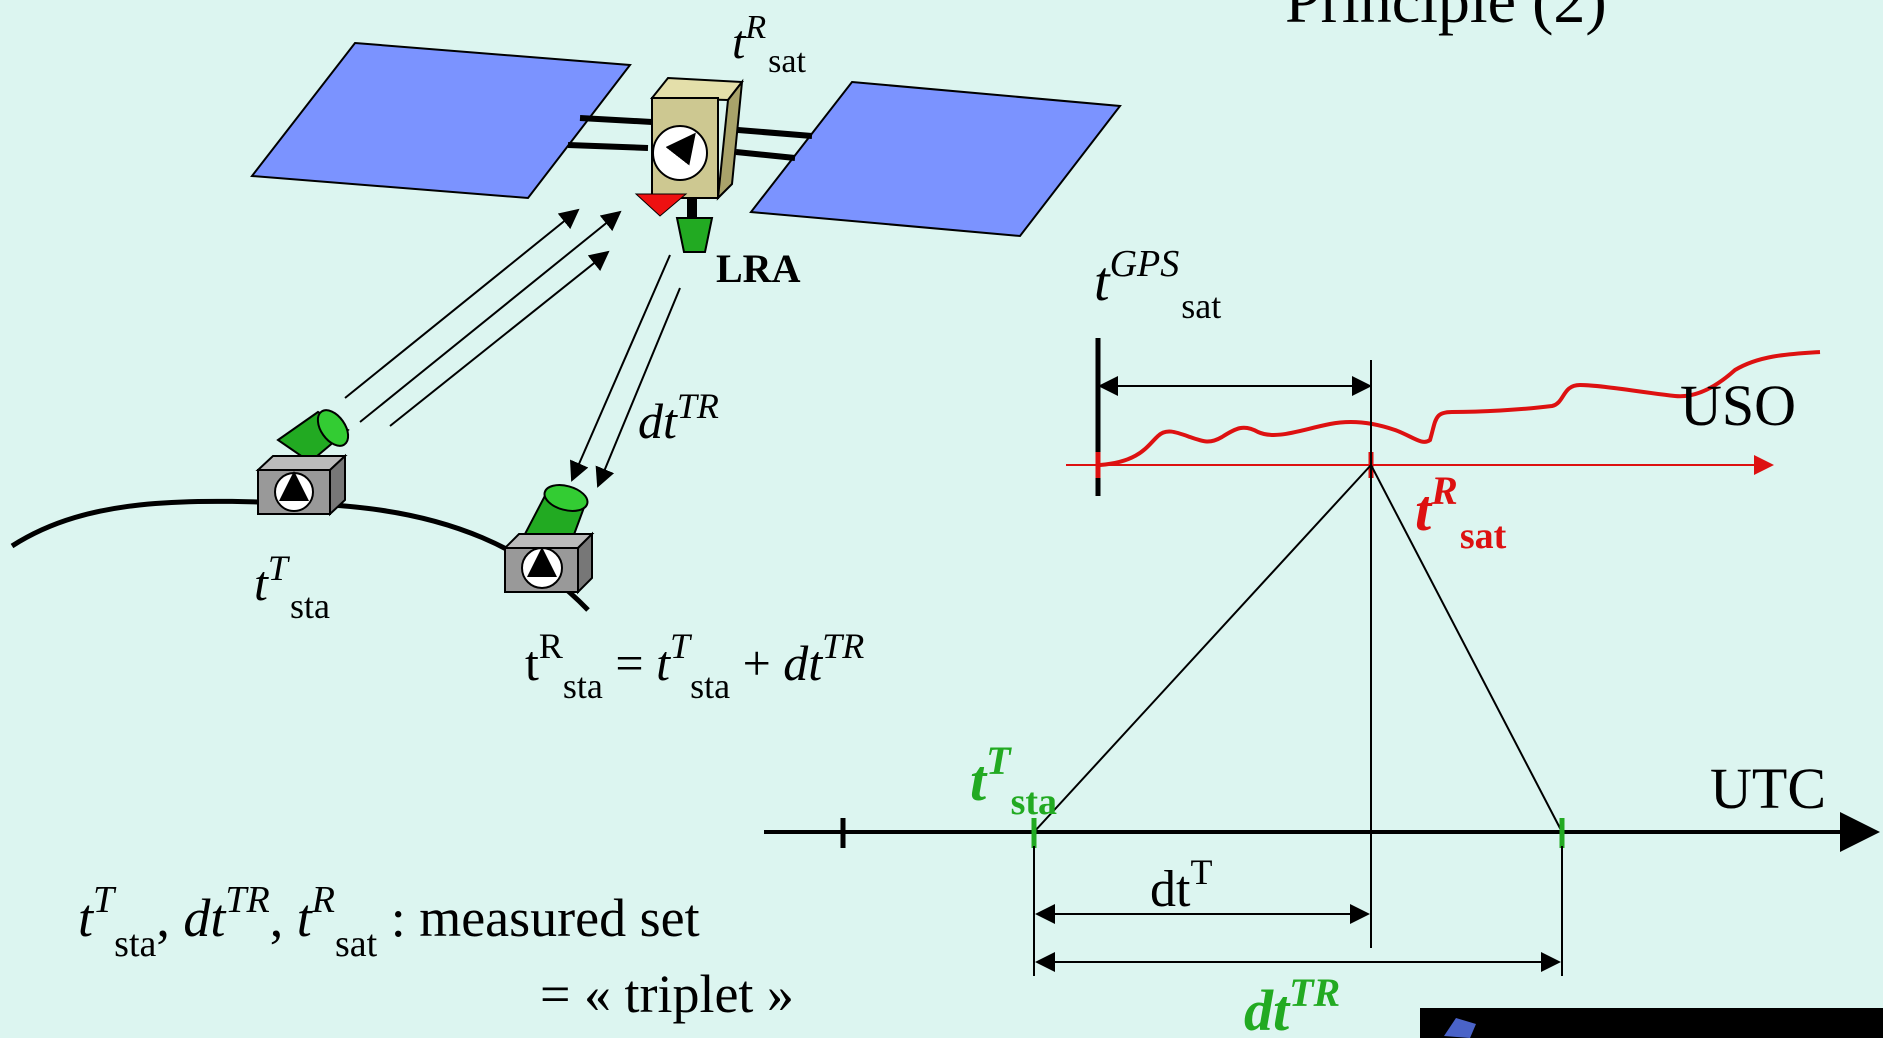 Image resolution: width=1883 pixels, height=1038 pixels. I want to click on label-t-sat-gps: tGPSsat, so click(1157, 284).